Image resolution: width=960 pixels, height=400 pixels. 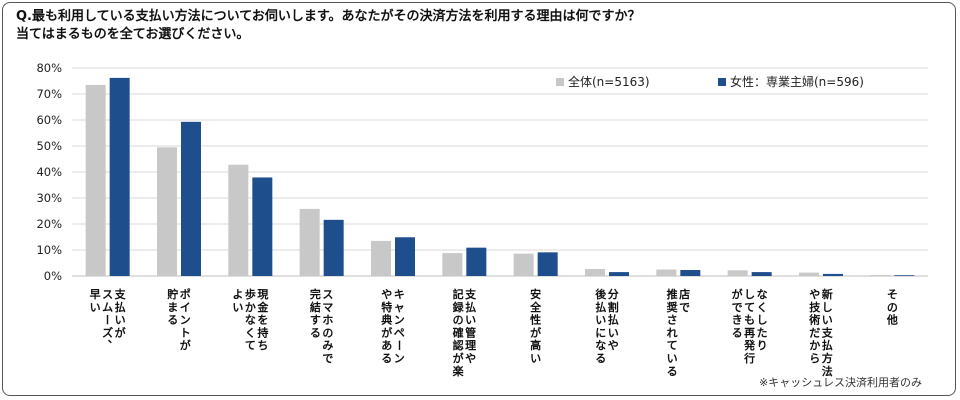 I want to click on category-label-char: よ, so click(x=237, y=294).